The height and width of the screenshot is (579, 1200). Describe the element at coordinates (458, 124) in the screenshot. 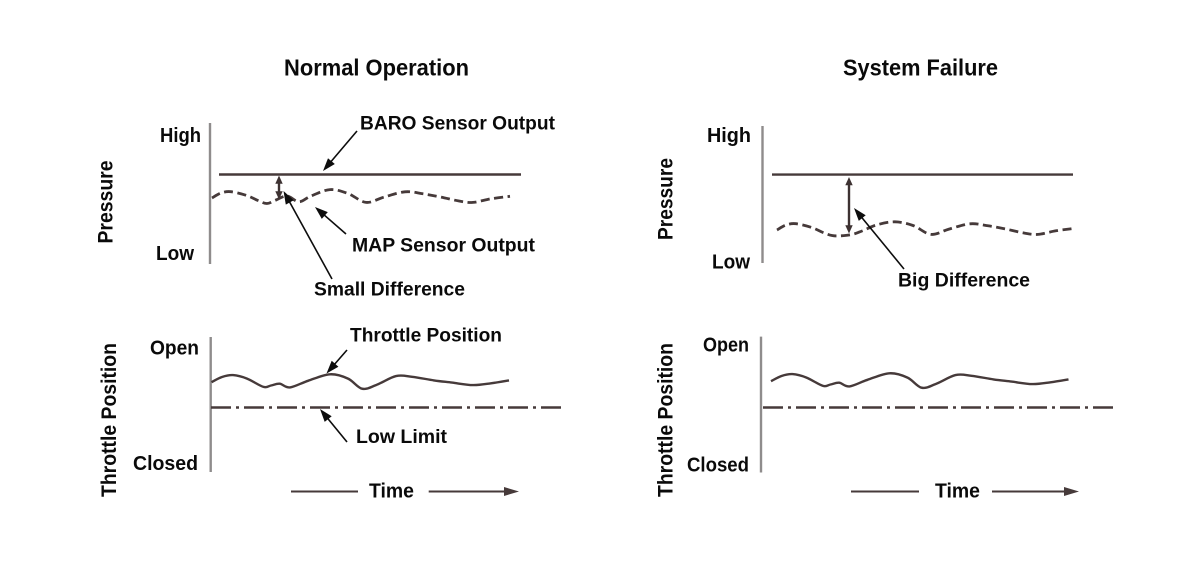

I see `svg-text: BARO Sensor Output` at that location.